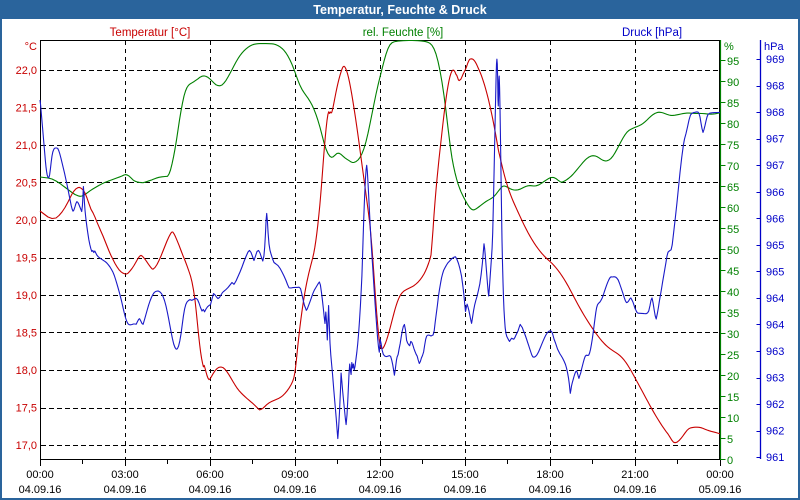 The image size is (800, 500). I want to click on svg-text: Temperatur [°C], so click(150, 33).